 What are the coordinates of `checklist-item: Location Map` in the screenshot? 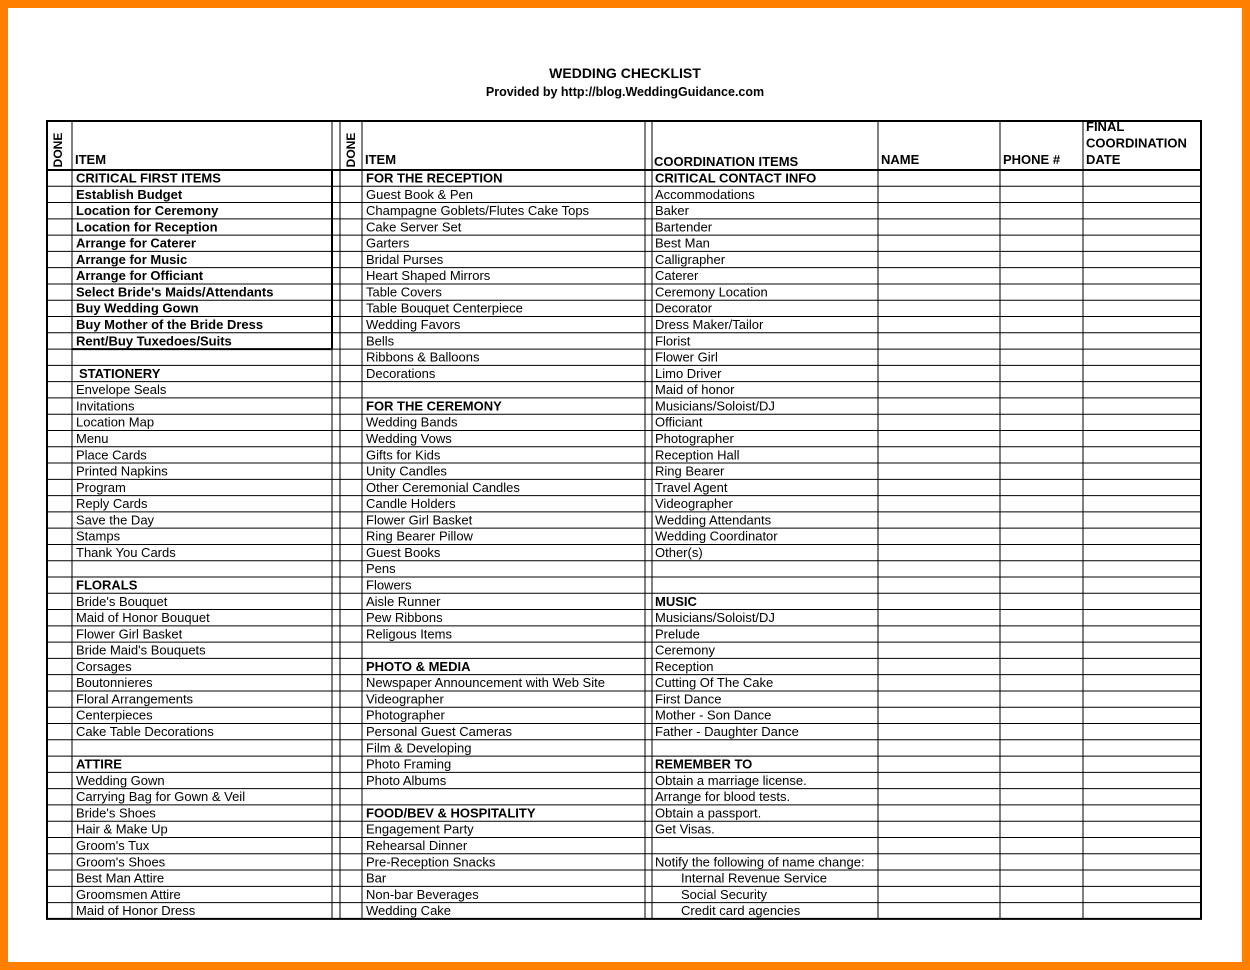 It's located at (115, 422).